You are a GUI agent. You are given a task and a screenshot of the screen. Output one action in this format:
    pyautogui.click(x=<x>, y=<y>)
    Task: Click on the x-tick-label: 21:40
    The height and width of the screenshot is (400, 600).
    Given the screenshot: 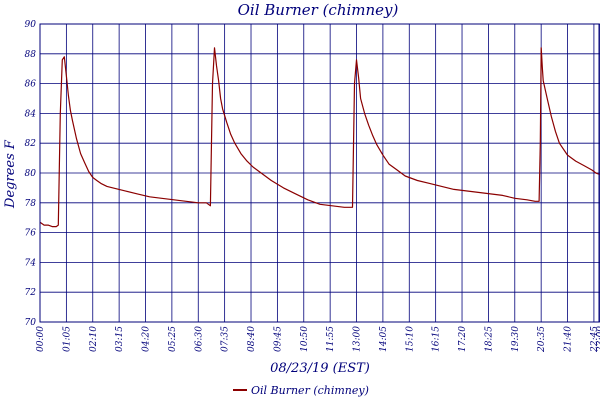 What is the action you would take?
    pyautogui.click(x=569, y=339)
    